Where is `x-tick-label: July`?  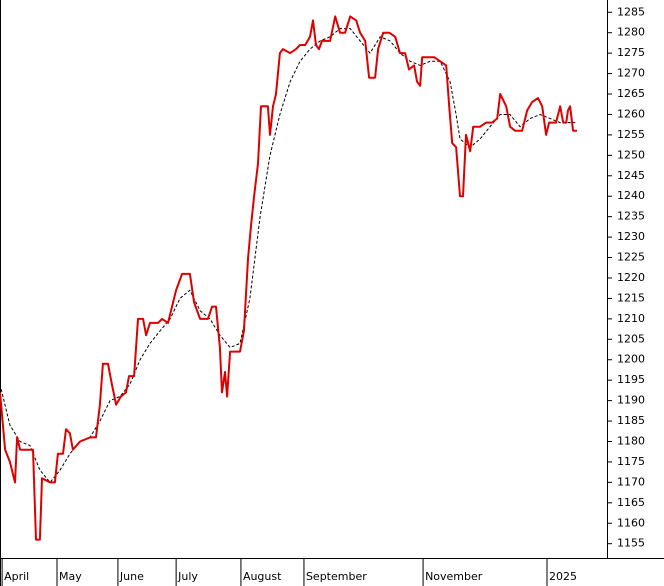 x-tick-label: July is located at coordinates (187, 576).